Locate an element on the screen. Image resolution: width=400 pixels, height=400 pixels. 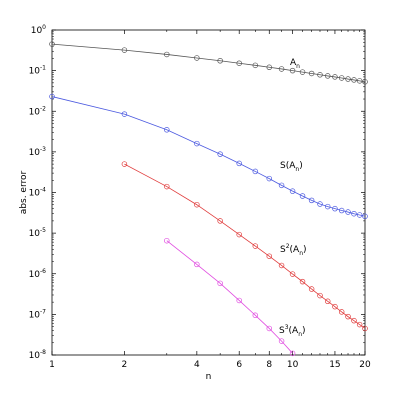
y-tick-label: 10⁻⁵ is located at coordinates (38, 233).